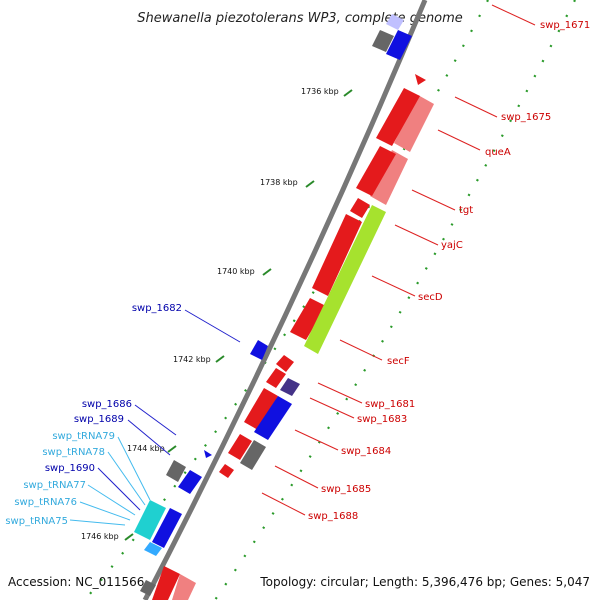  I want to click on label-secf: secF, so click(398, 361).